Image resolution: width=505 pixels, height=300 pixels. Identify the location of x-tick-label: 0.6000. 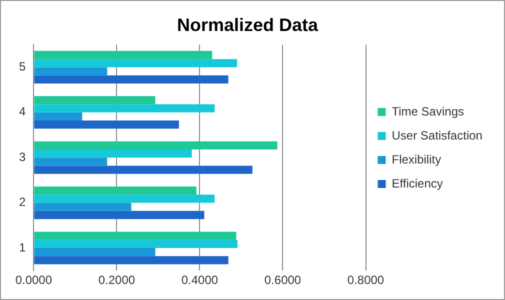
(283, 280).